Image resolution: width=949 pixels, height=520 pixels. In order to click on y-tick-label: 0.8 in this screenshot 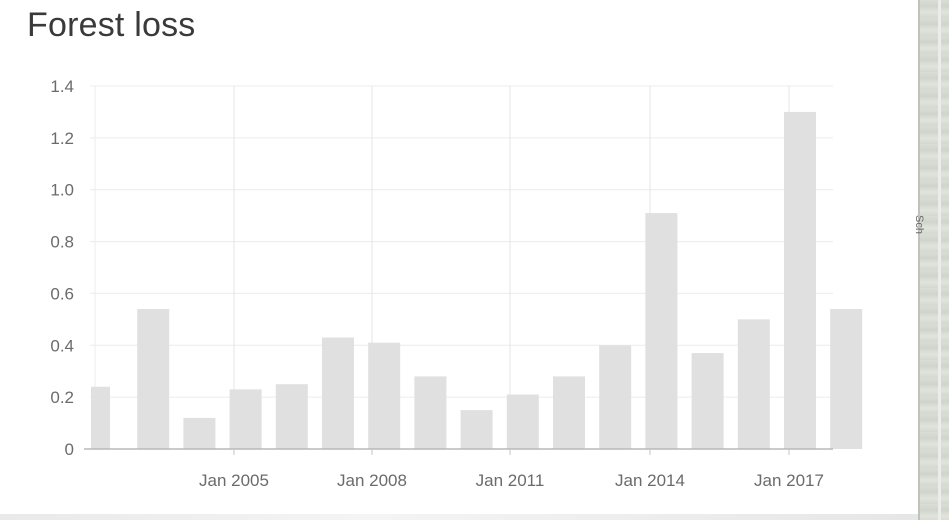, I will do `click(62, 242)`.